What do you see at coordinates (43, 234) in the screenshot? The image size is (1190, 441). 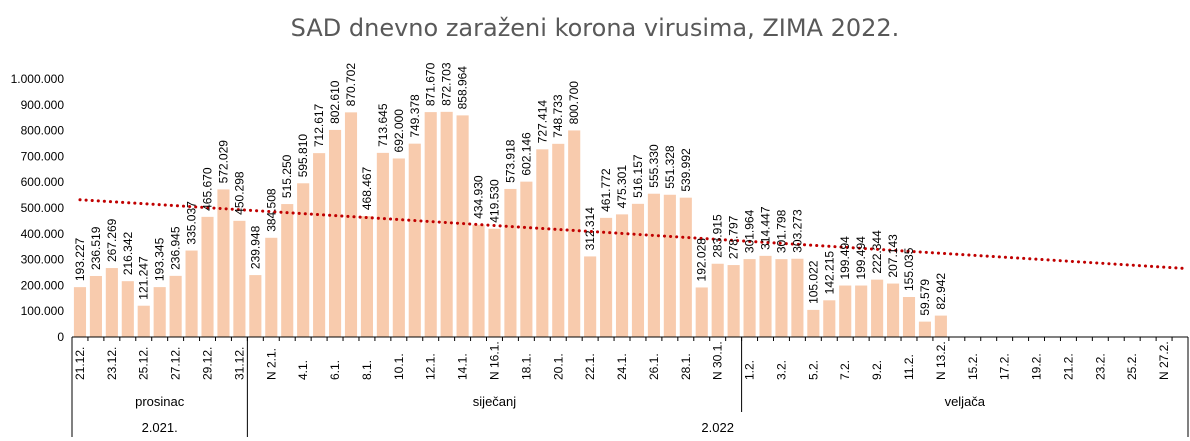 I see `y-tick-label: 400.000` at bounding box center [43, 234].